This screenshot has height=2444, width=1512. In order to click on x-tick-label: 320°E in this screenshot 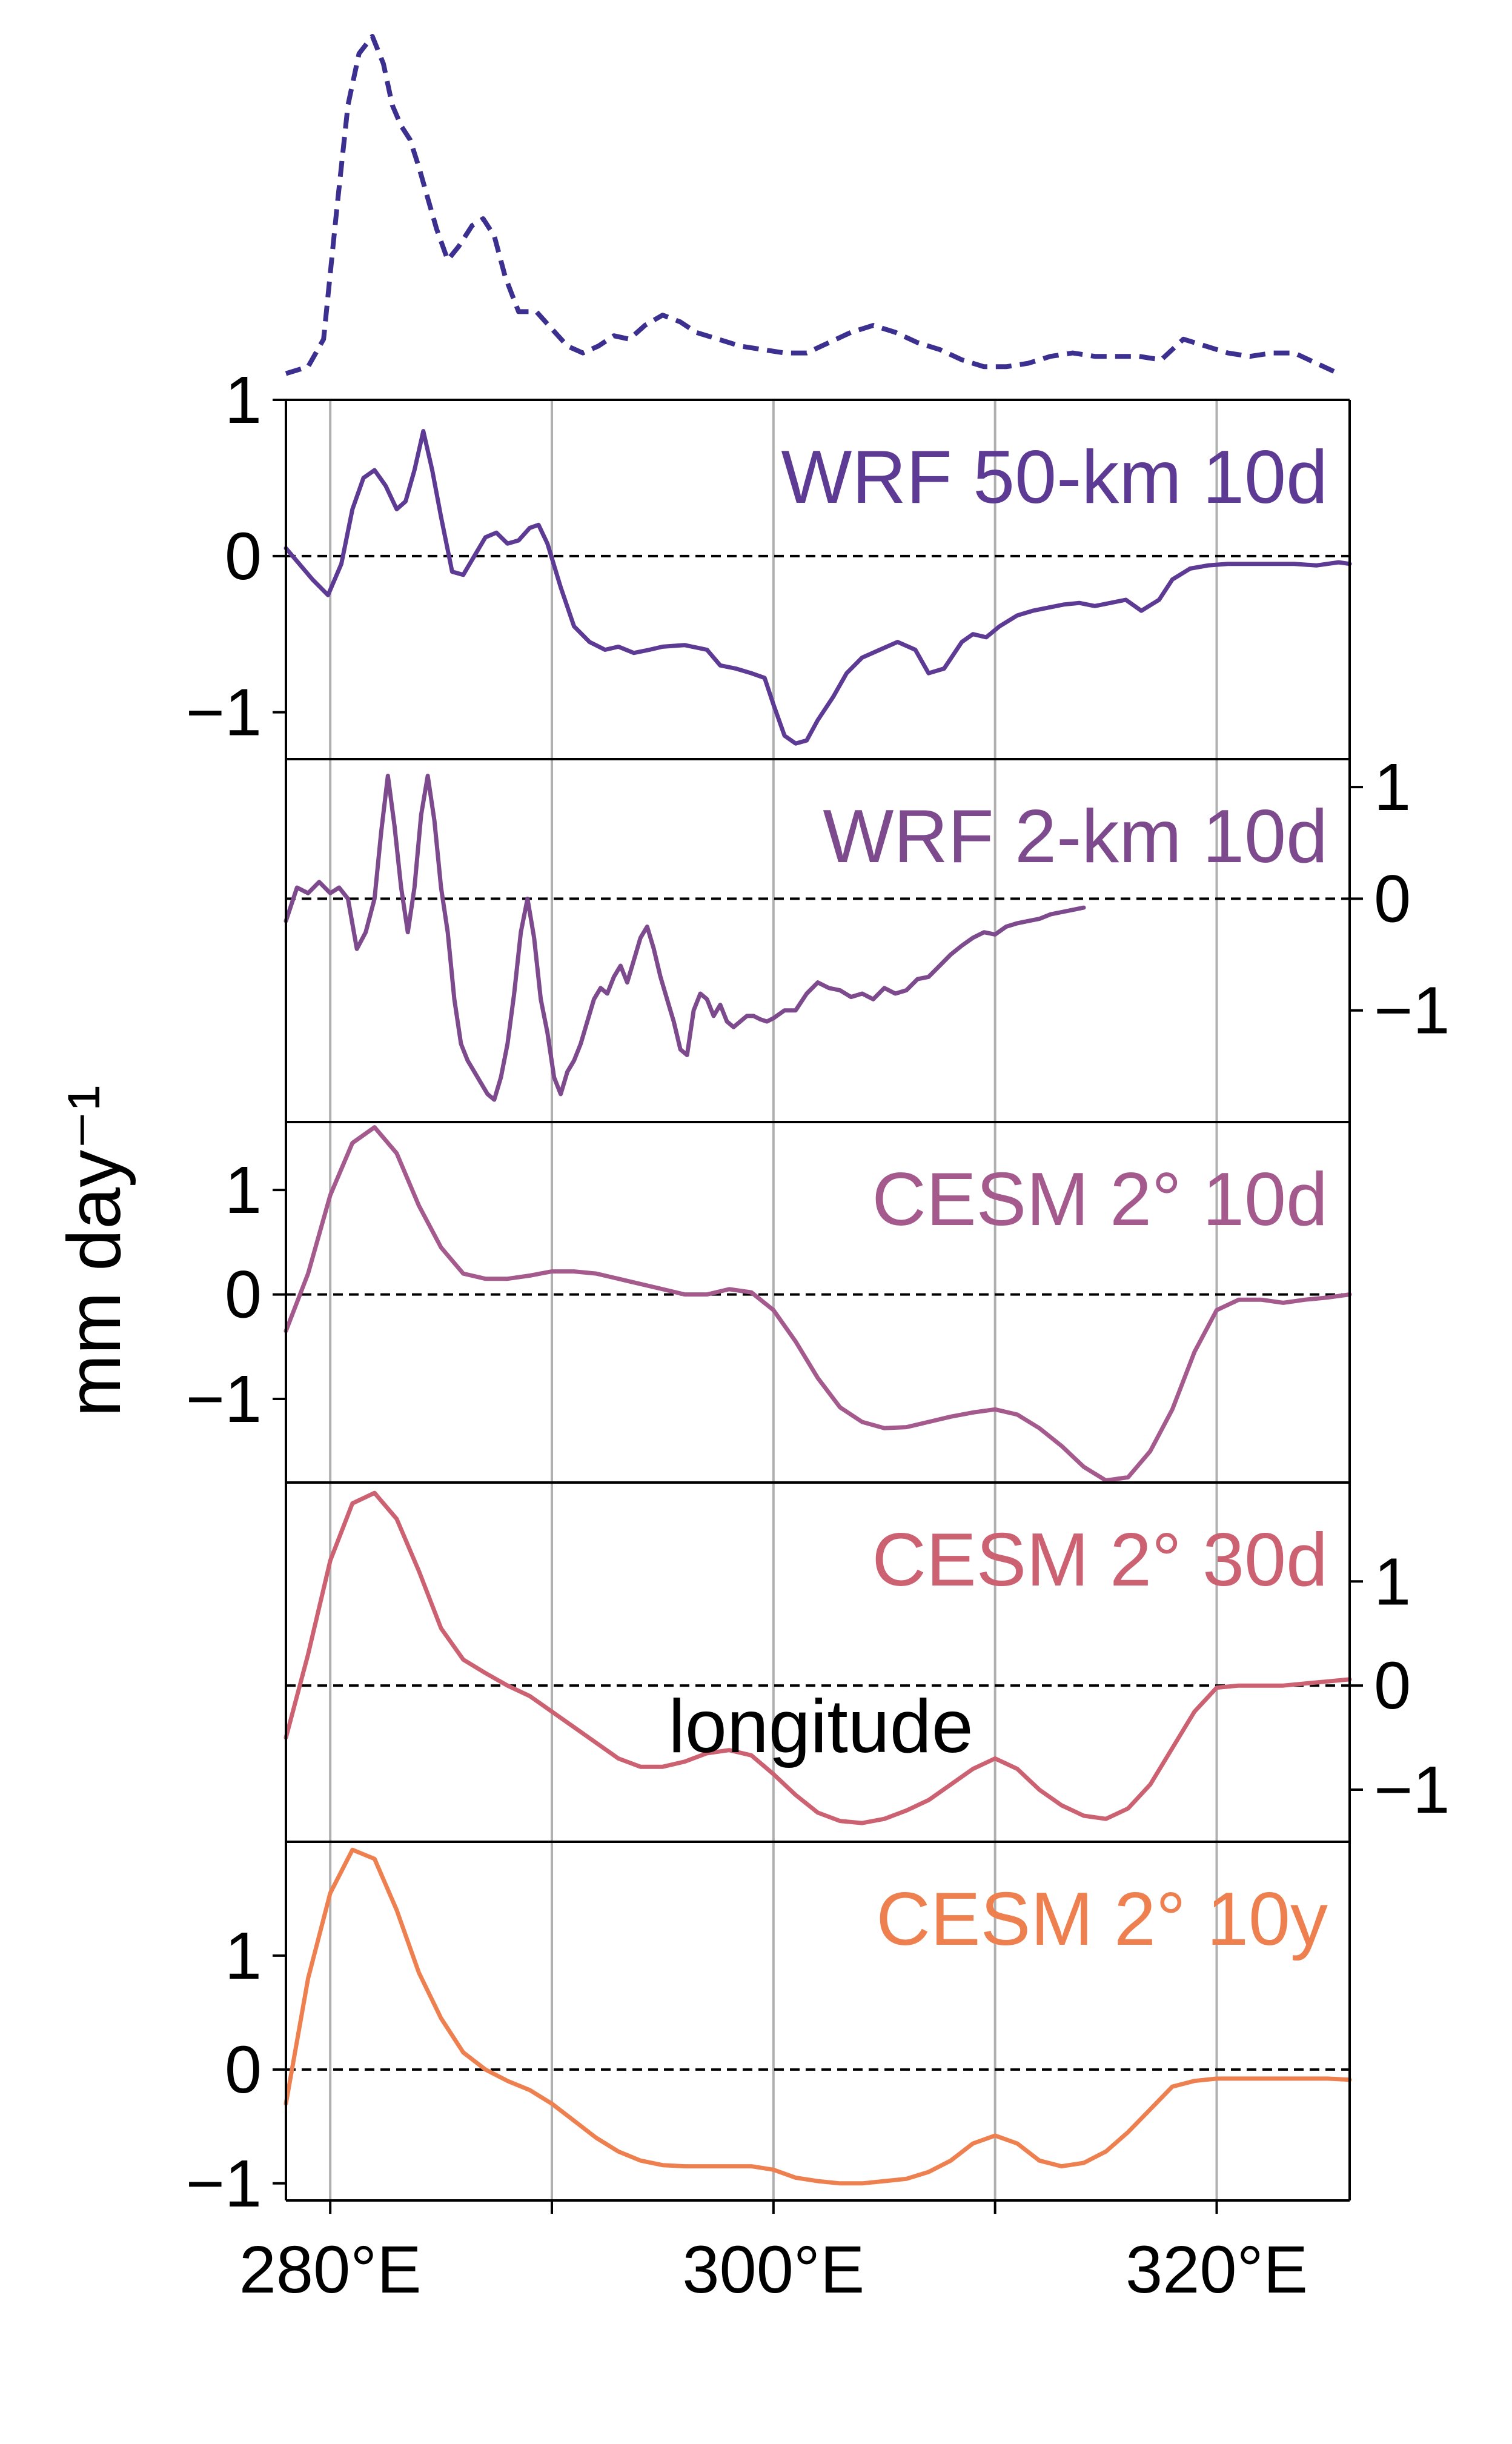, I will do `click(1217, 2270)`.